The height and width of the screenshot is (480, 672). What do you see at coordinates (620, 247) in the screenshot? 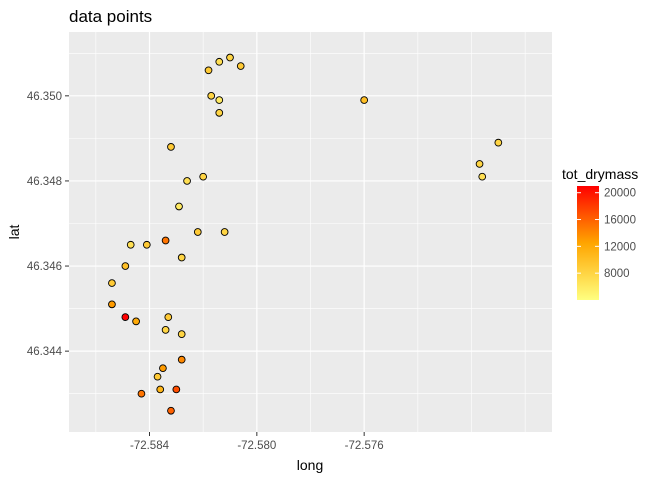
I see `colorbar-label: 12000` at bounding box center [620, 247].